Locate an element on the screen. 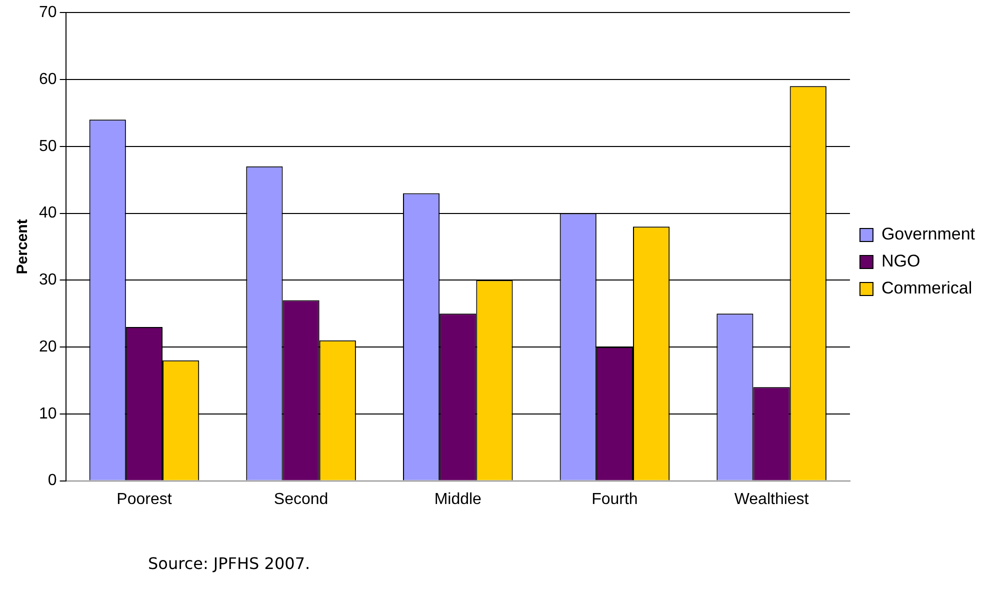  y-tick-label: 30 is located at coordinates (48, 280).